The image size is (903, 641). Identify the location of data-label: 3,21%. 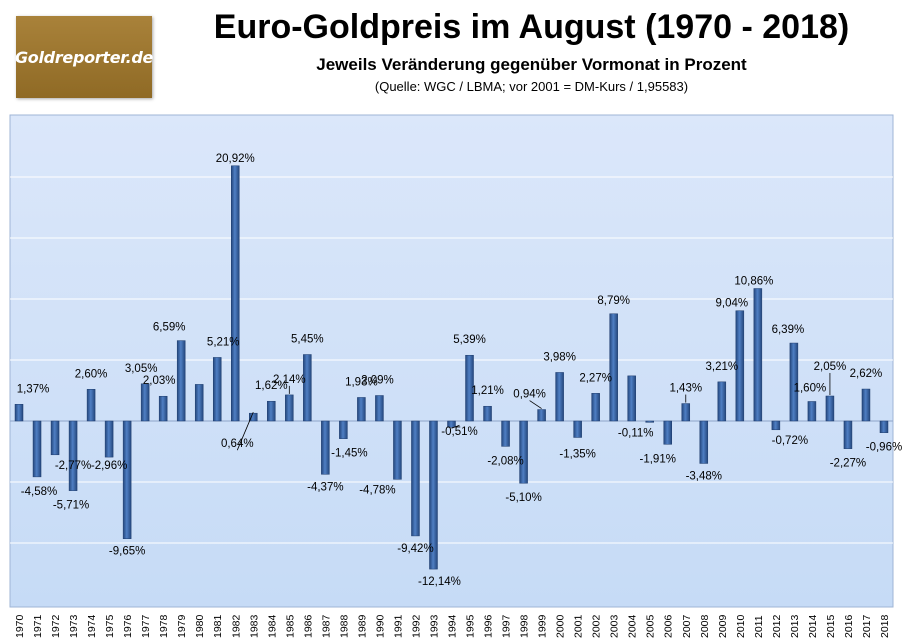
(722, 367).